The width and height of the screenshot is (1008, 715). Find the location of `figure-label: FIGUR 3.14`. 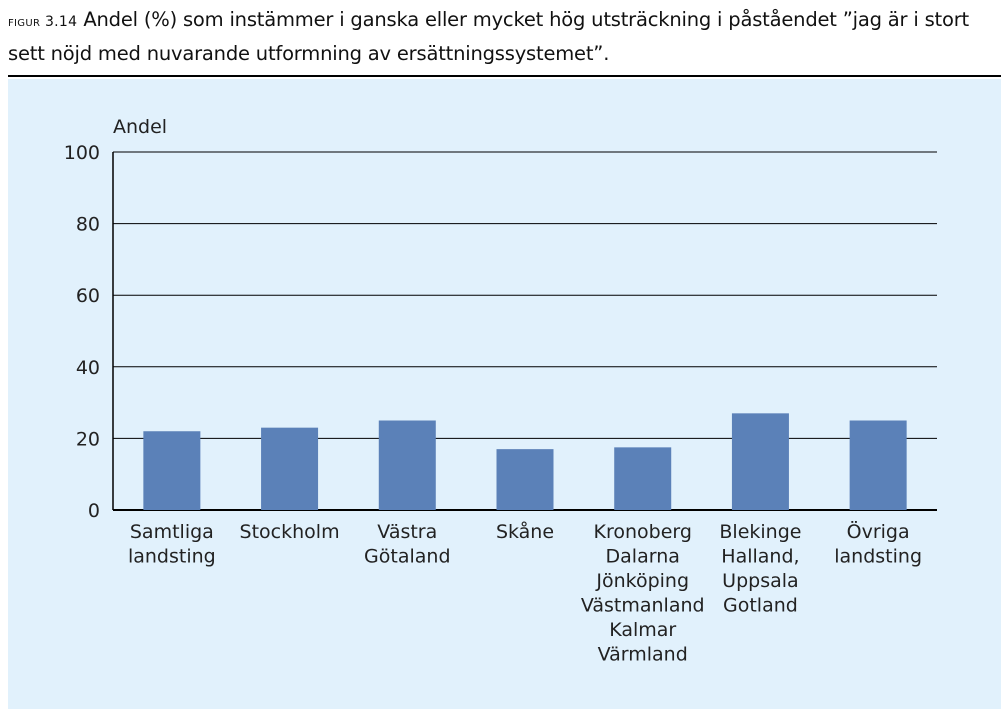

figure-label: FIGUR 3.14 is located at coordinates (43, 22).